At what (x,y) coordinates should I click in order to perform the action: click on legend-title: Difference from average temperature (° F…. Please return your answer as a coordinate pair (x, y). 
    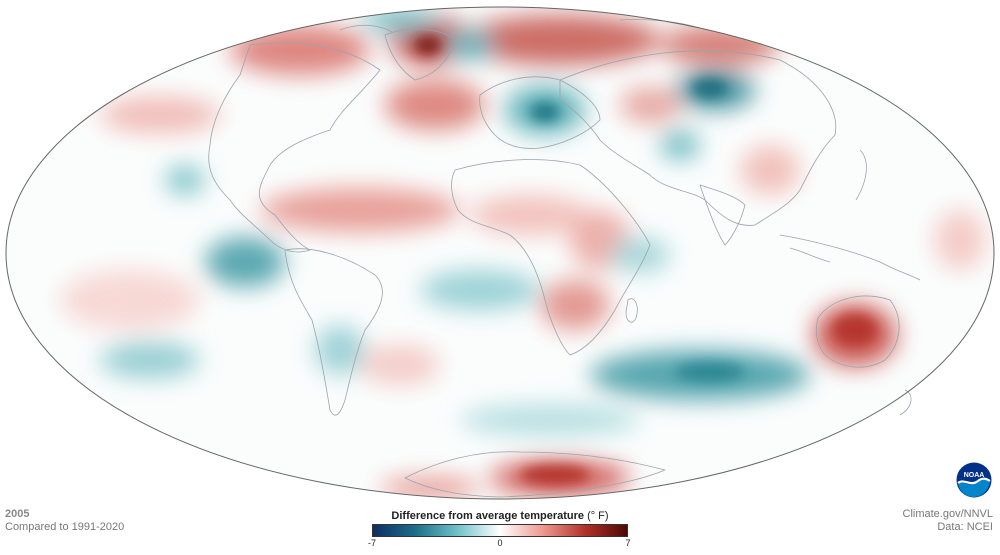
    Looking at the image, I should click on (500, 516).